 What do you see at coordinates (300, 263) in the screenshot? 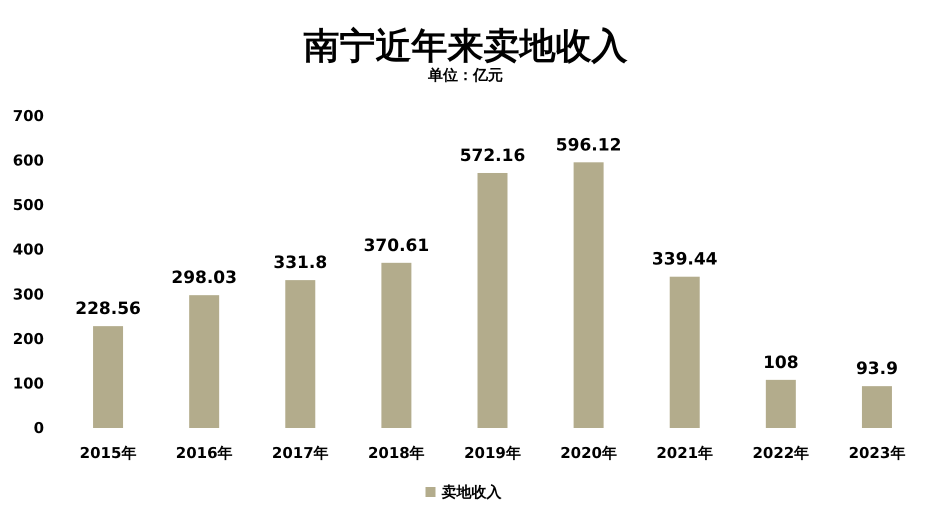
I see `data-label: 331.8` at bounding box center [300, 263].